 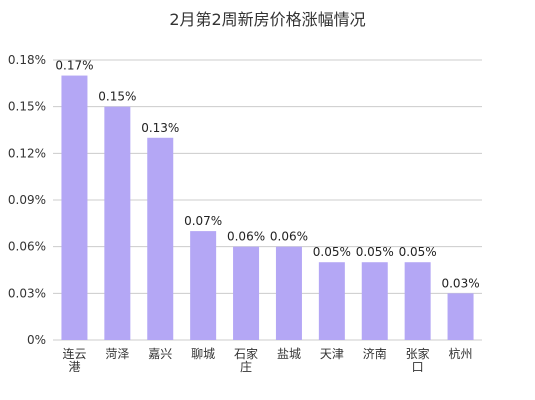 I want to click on y-tick-label: 0.12%, so click(x=27, y=153).